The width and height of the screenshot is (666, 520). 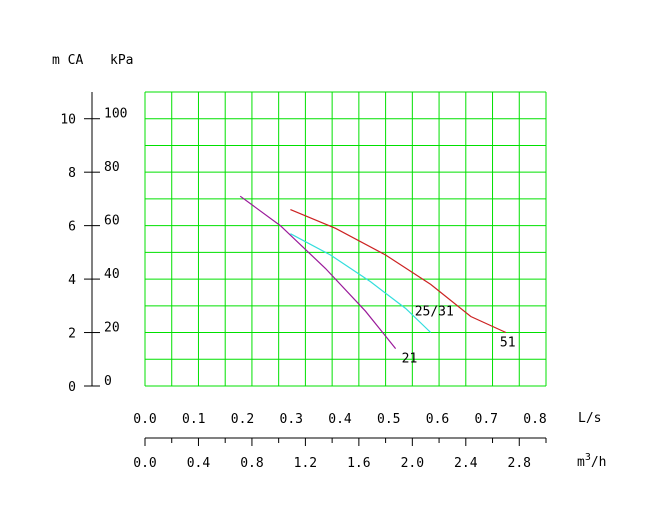 I want to click on ls-unit-label: L/s, so click(x=589, y=418).